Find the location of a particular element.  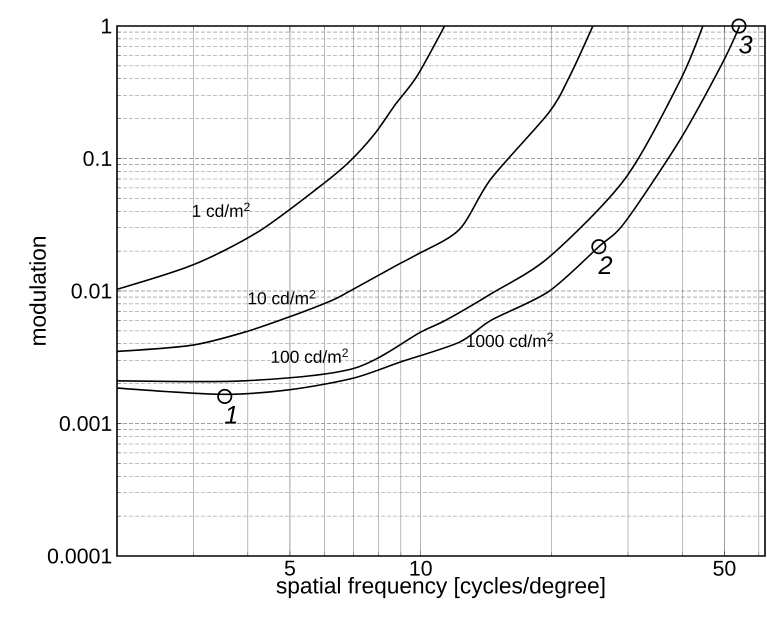

y-tick-label: 1 is located at coordinates (107, 26).